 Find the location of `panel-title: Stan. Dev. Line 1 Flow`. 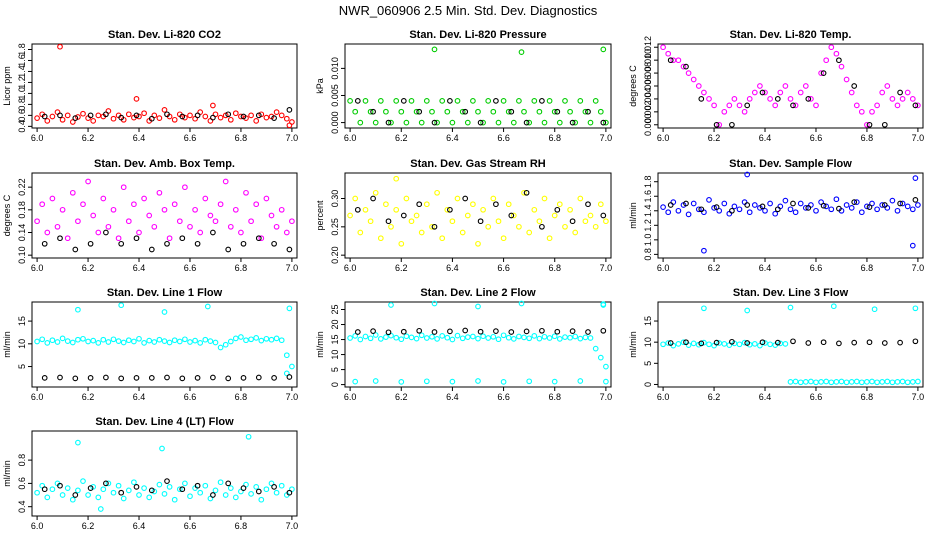

panel-title: Stan. Dev. Line 1 Flow is located at coordinates (165, 293).